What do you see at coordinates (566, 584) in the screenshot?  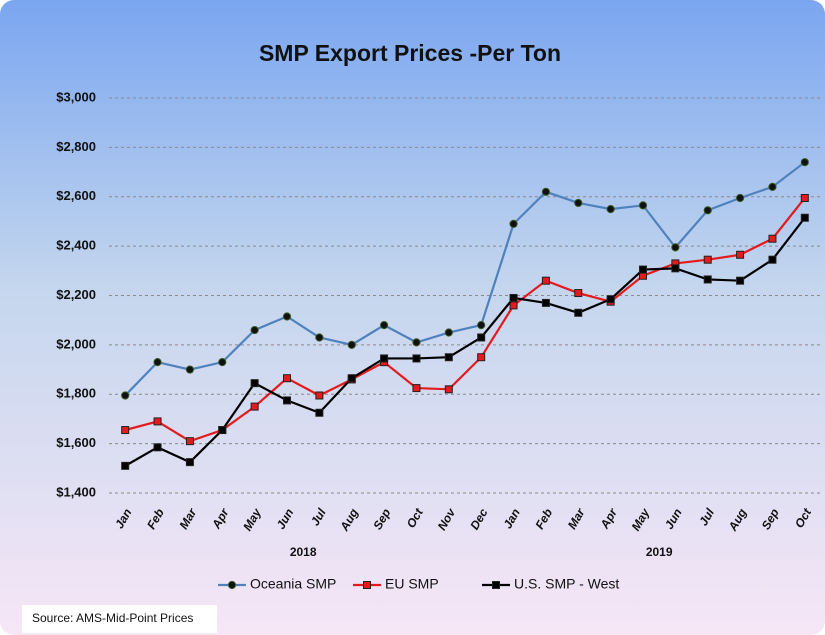 I see `legend-label: U.S. SMP - West` at bounding box center [566, 584].